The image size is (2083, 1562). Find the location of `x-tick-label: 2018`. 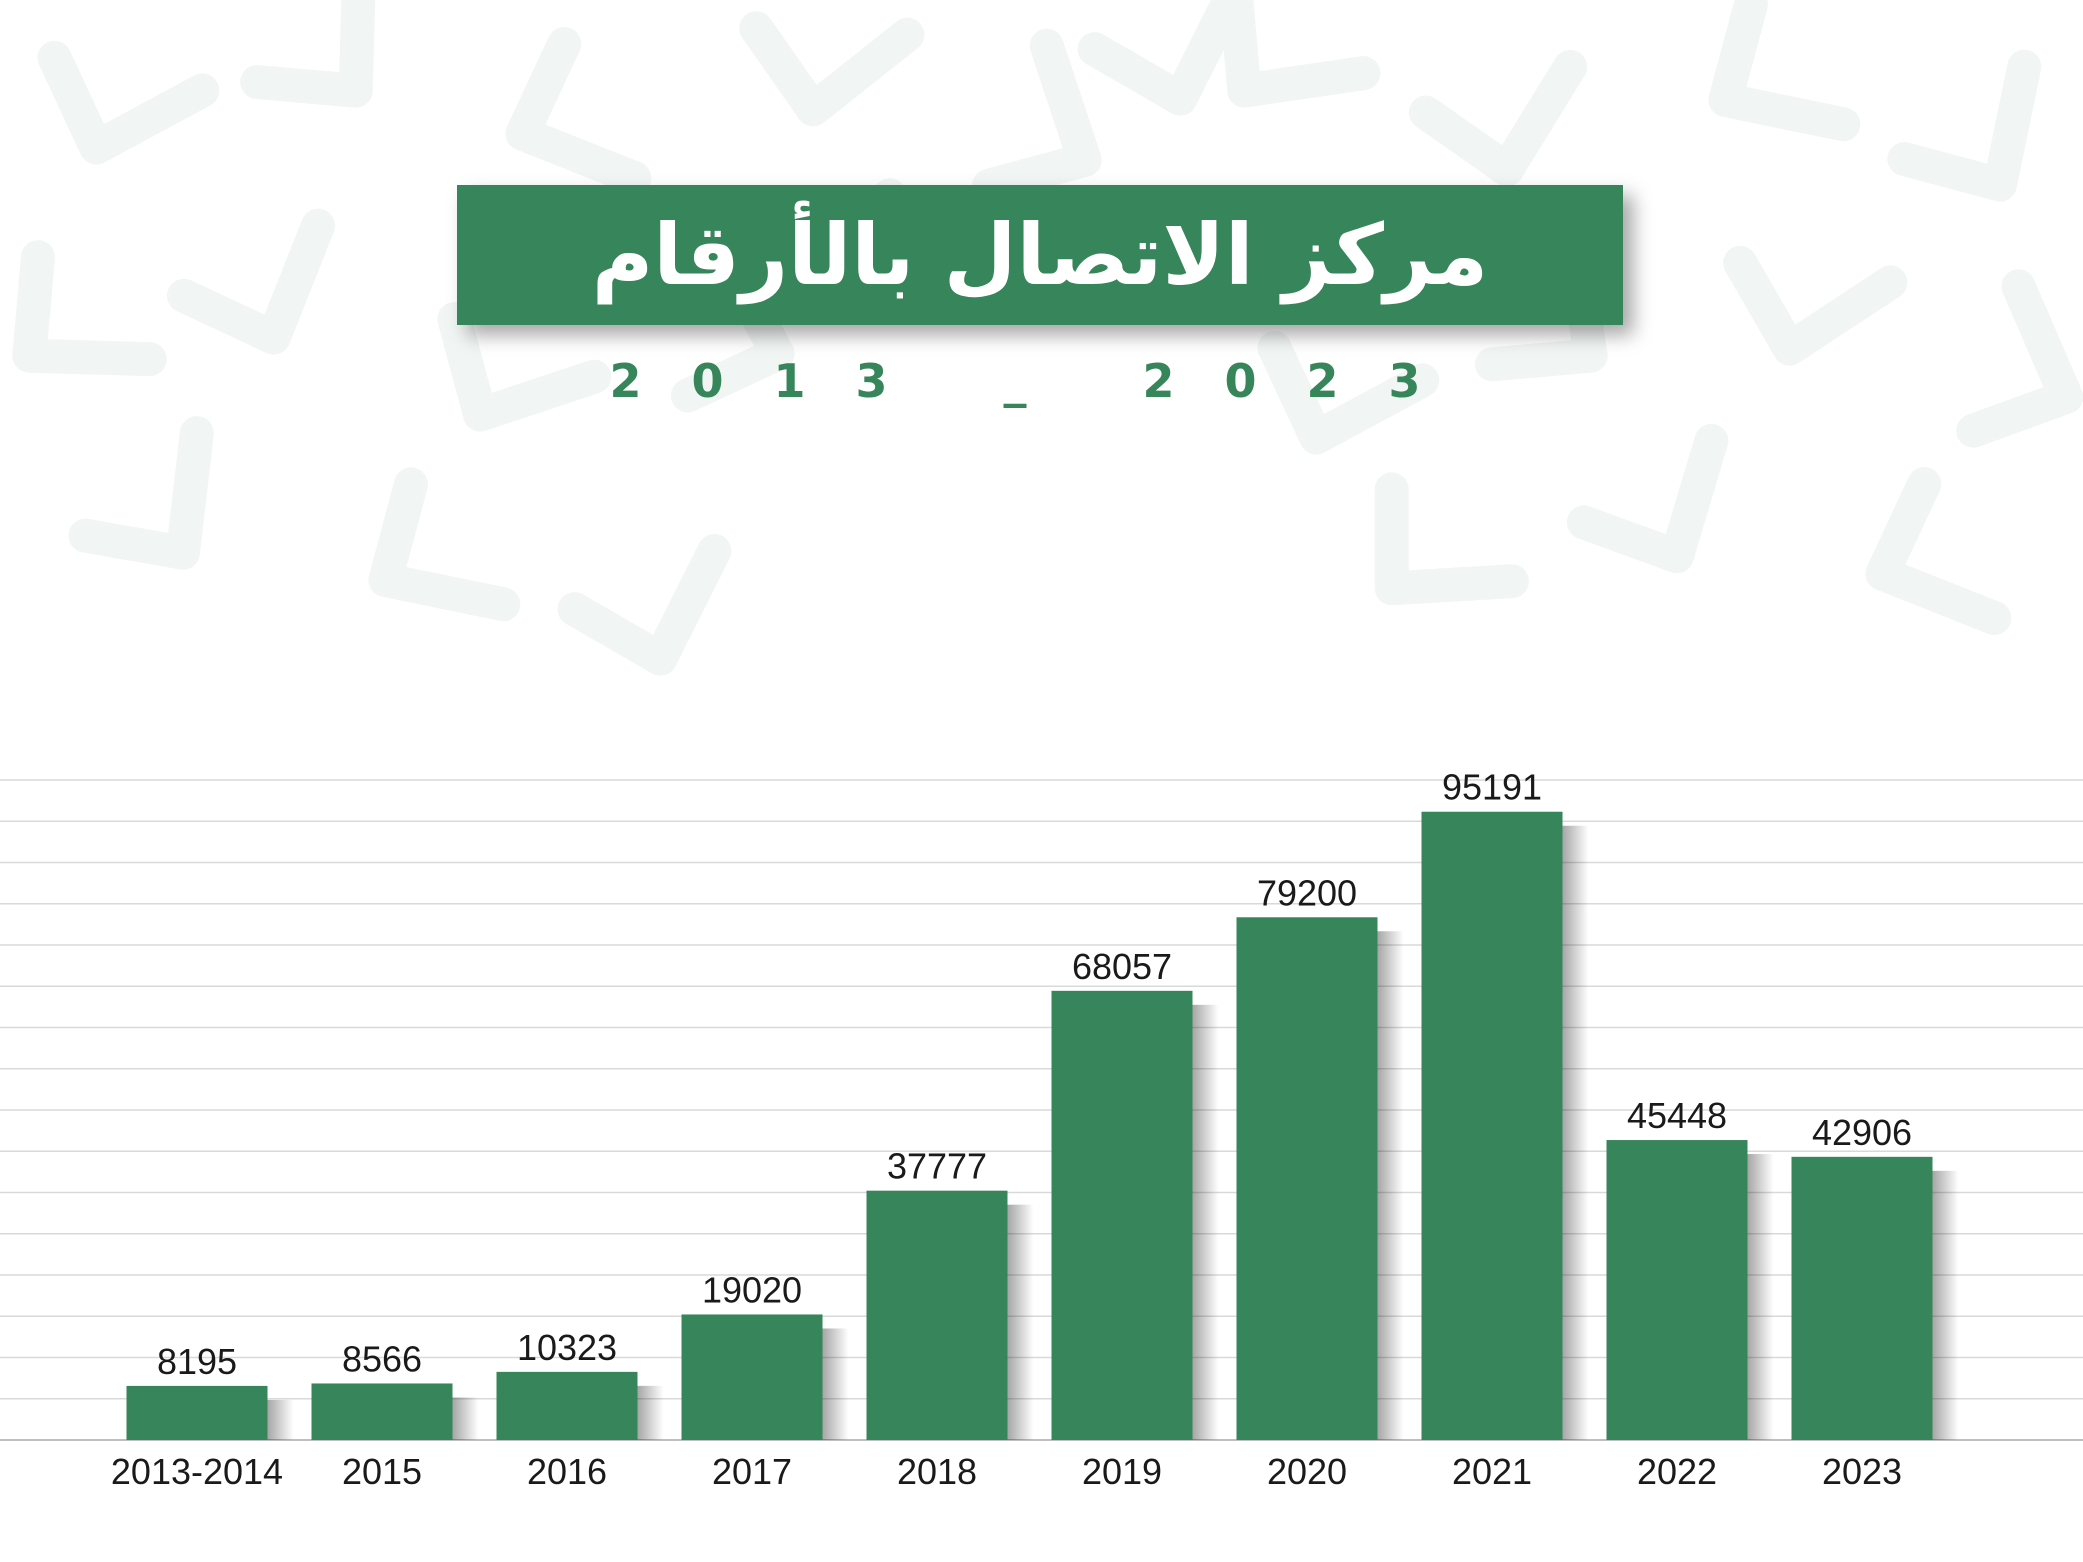

x-tick-label: 2018 is located at coordinates (937, 1471).